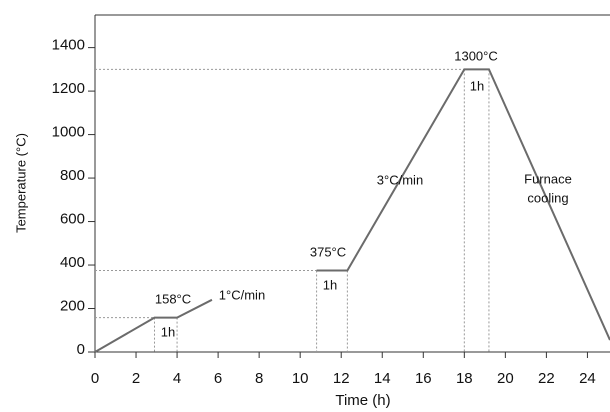 The image size is (610, 412). Describe the element at coordinates (68, 88) in the screenshot. I see `y-tick-label: 1200` at that location.